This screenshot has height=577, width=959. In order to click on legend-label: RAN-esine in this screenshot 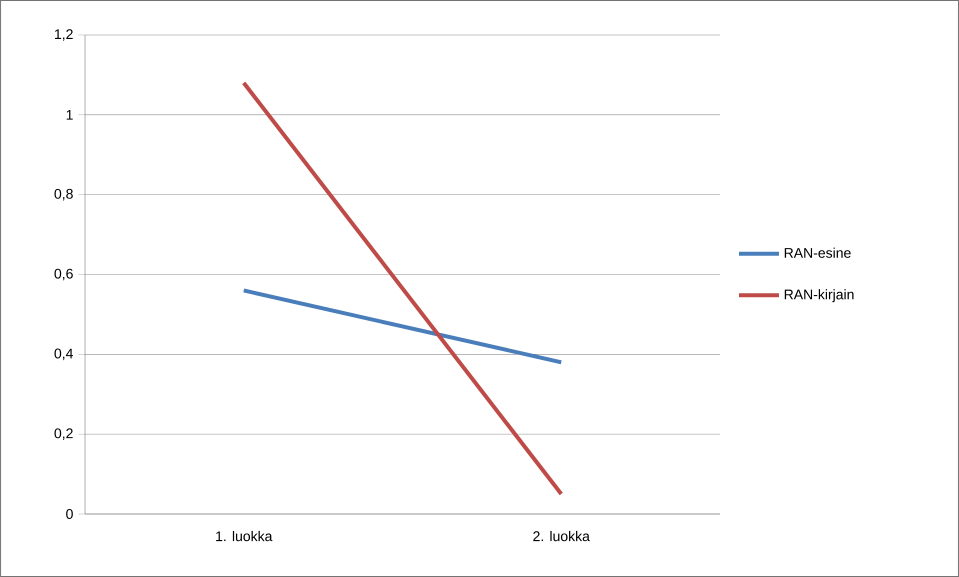, I will do `click(817, 253)`.